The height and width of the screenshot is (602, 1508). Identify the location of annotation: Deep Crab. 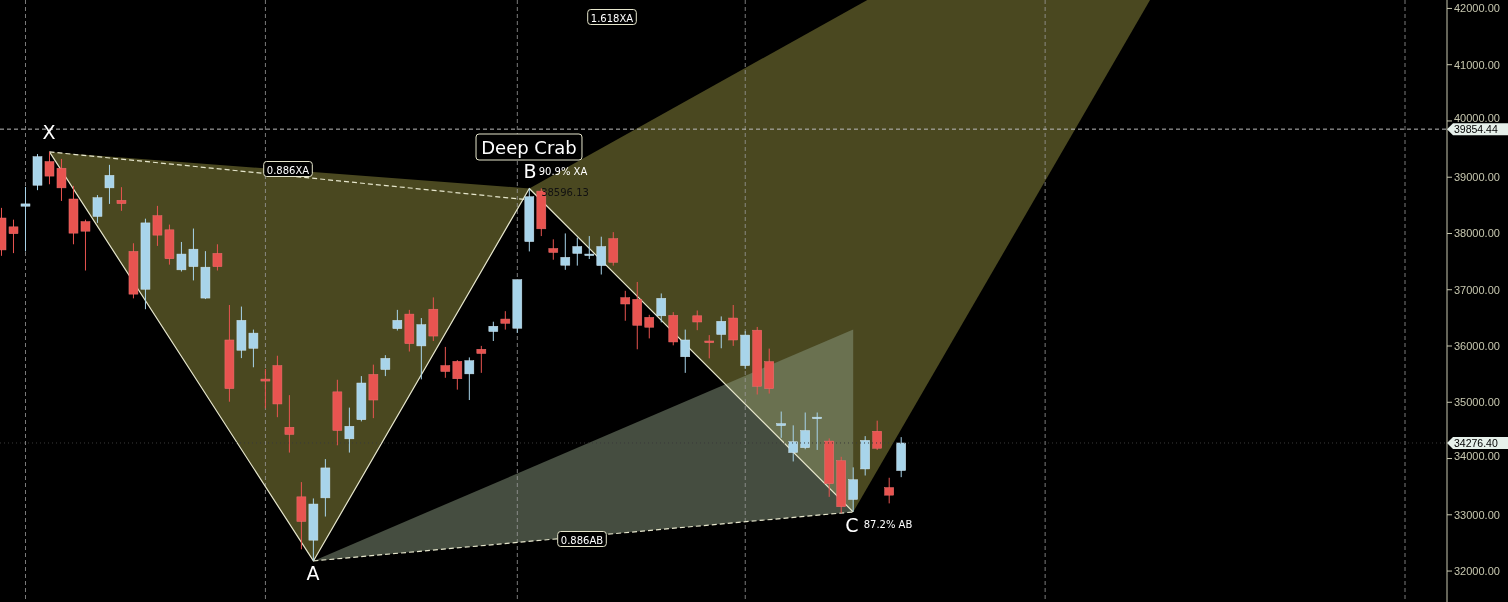
(529, 148).